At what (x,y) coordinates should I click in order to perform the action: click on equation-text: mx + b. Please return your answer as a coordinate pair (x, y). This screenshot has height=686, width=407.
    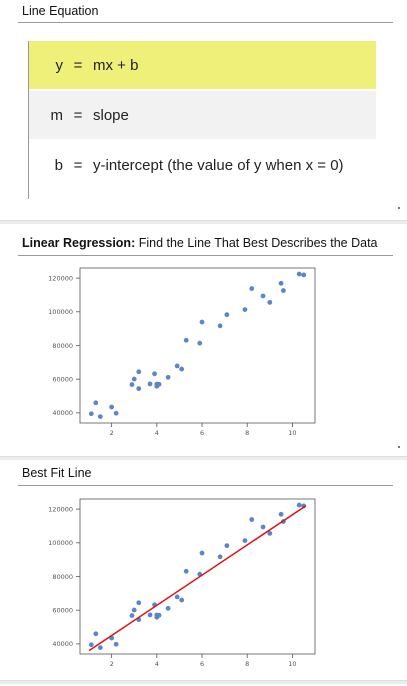
    Looking at the image, I should click on (116, 65).